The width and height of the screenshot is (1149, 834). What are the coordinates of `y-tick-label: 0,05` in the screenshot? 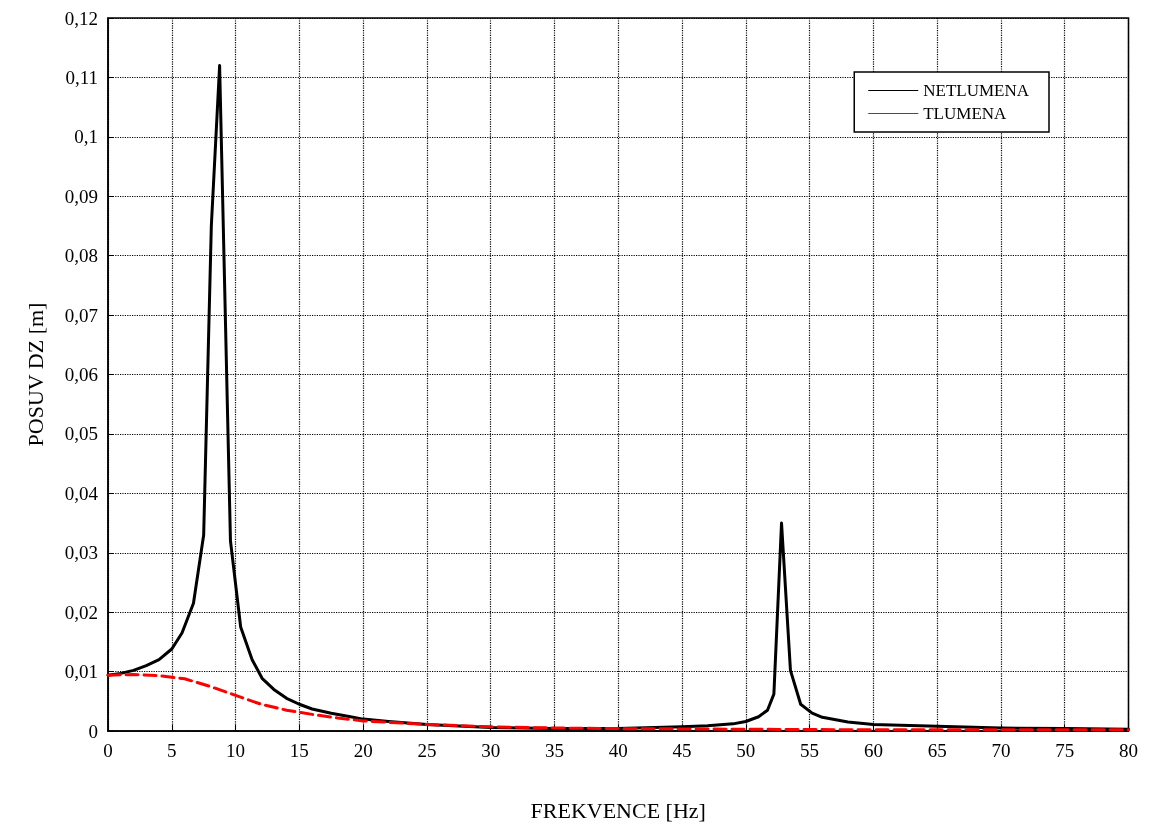 It's located at (81, 434).